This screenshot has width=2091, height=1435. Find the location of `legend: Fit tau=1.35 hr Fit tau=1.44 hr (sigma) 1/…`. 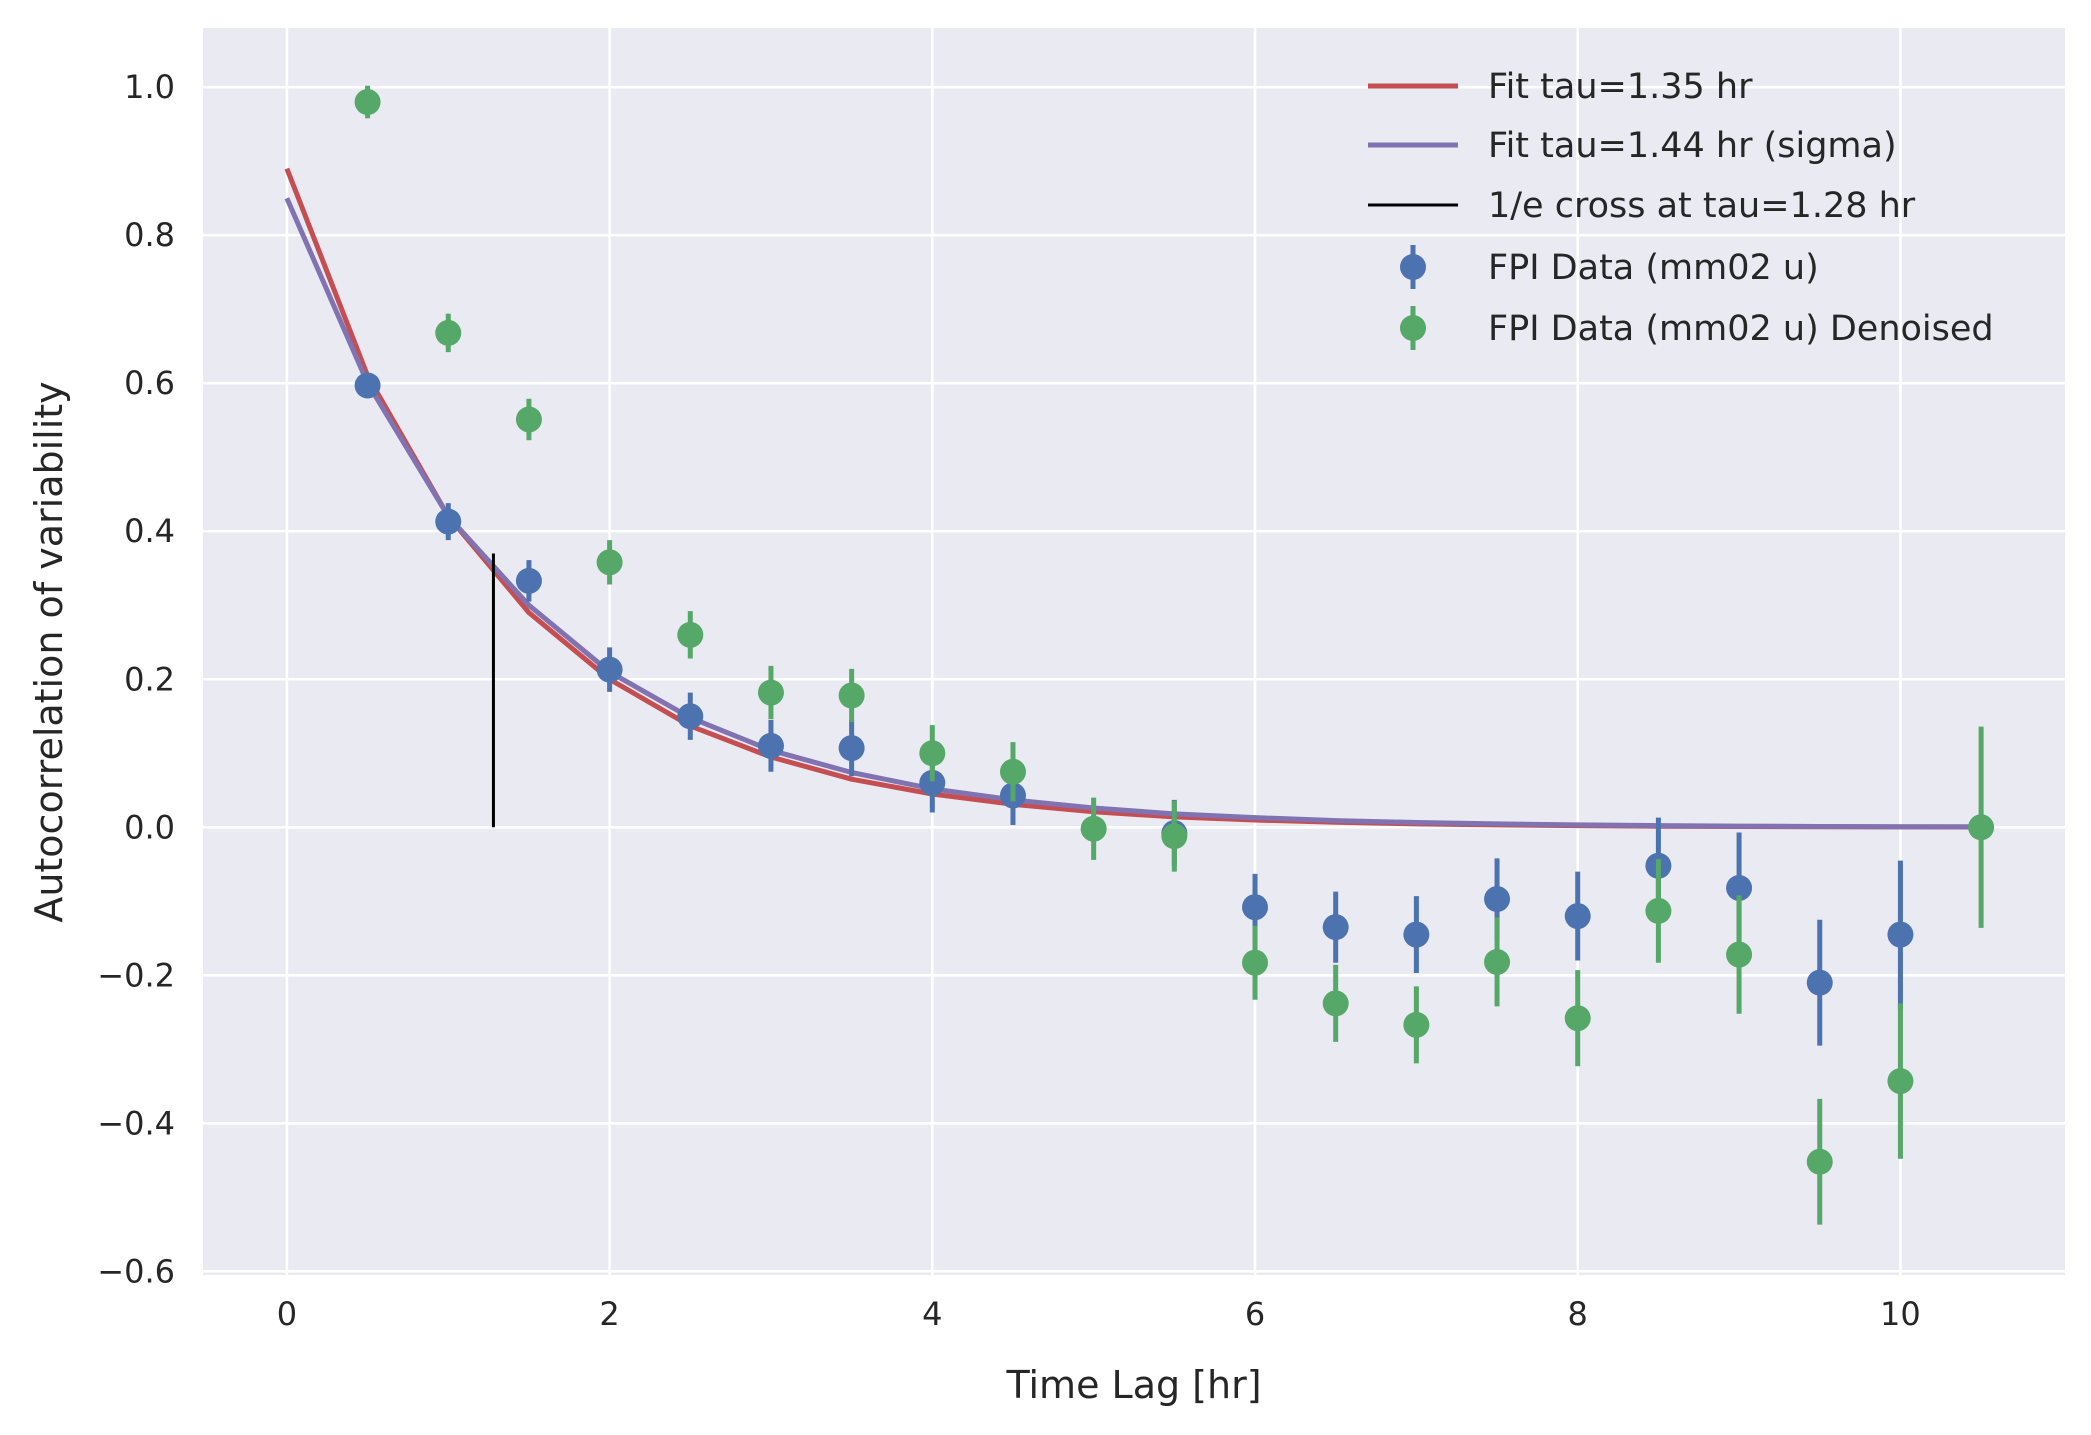

legend: Fit tau=1.35 hr Fit tau=1.44 hr (sigma) 1/… is located at coordinates (1681, 208).